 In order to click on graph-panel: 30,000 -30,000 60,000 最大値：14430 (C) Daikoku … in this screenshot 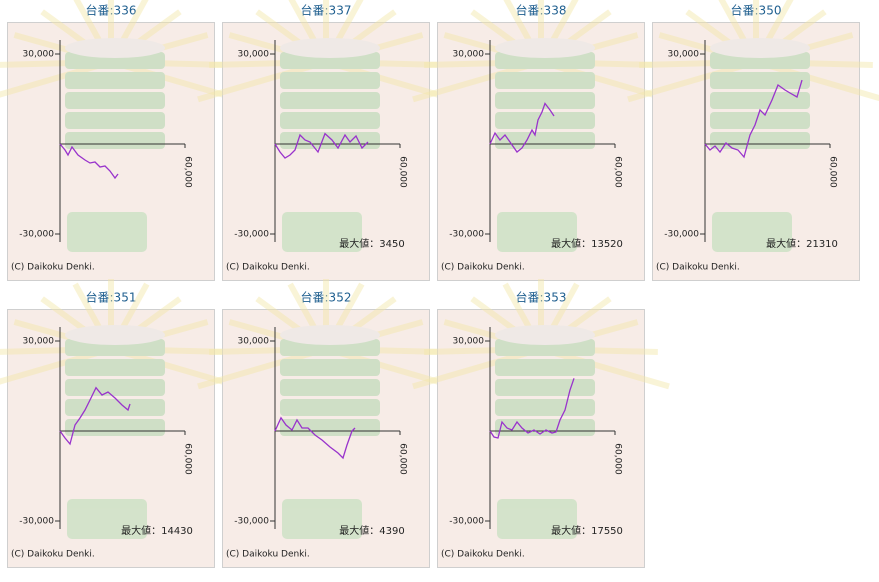, I will do `click(120, 423)`.